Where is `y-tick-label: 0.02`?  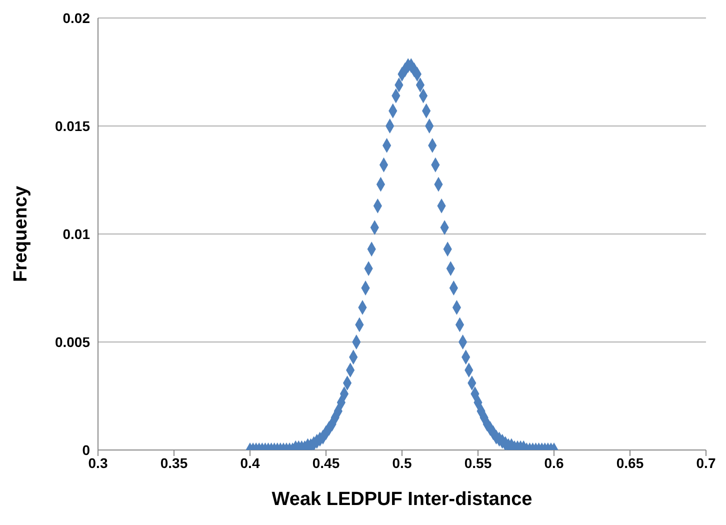
y-tick-label: 0.02 is located at coordinates (76, 18).